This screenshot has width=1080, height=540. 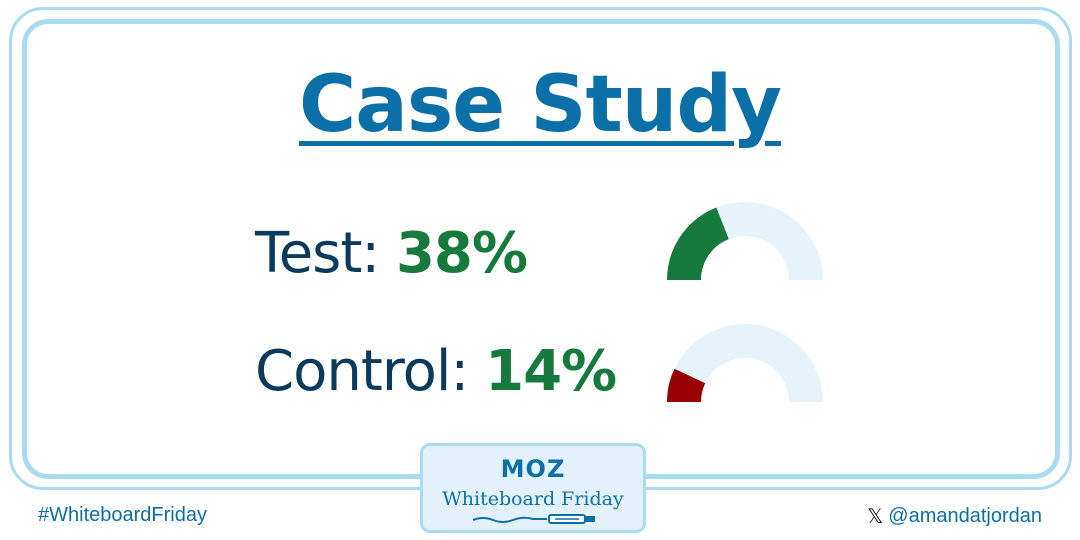 What do you see at coordinates (461, 253) in the screenshot?
I see `test-value: 38%` at bounding box center [461, 253].